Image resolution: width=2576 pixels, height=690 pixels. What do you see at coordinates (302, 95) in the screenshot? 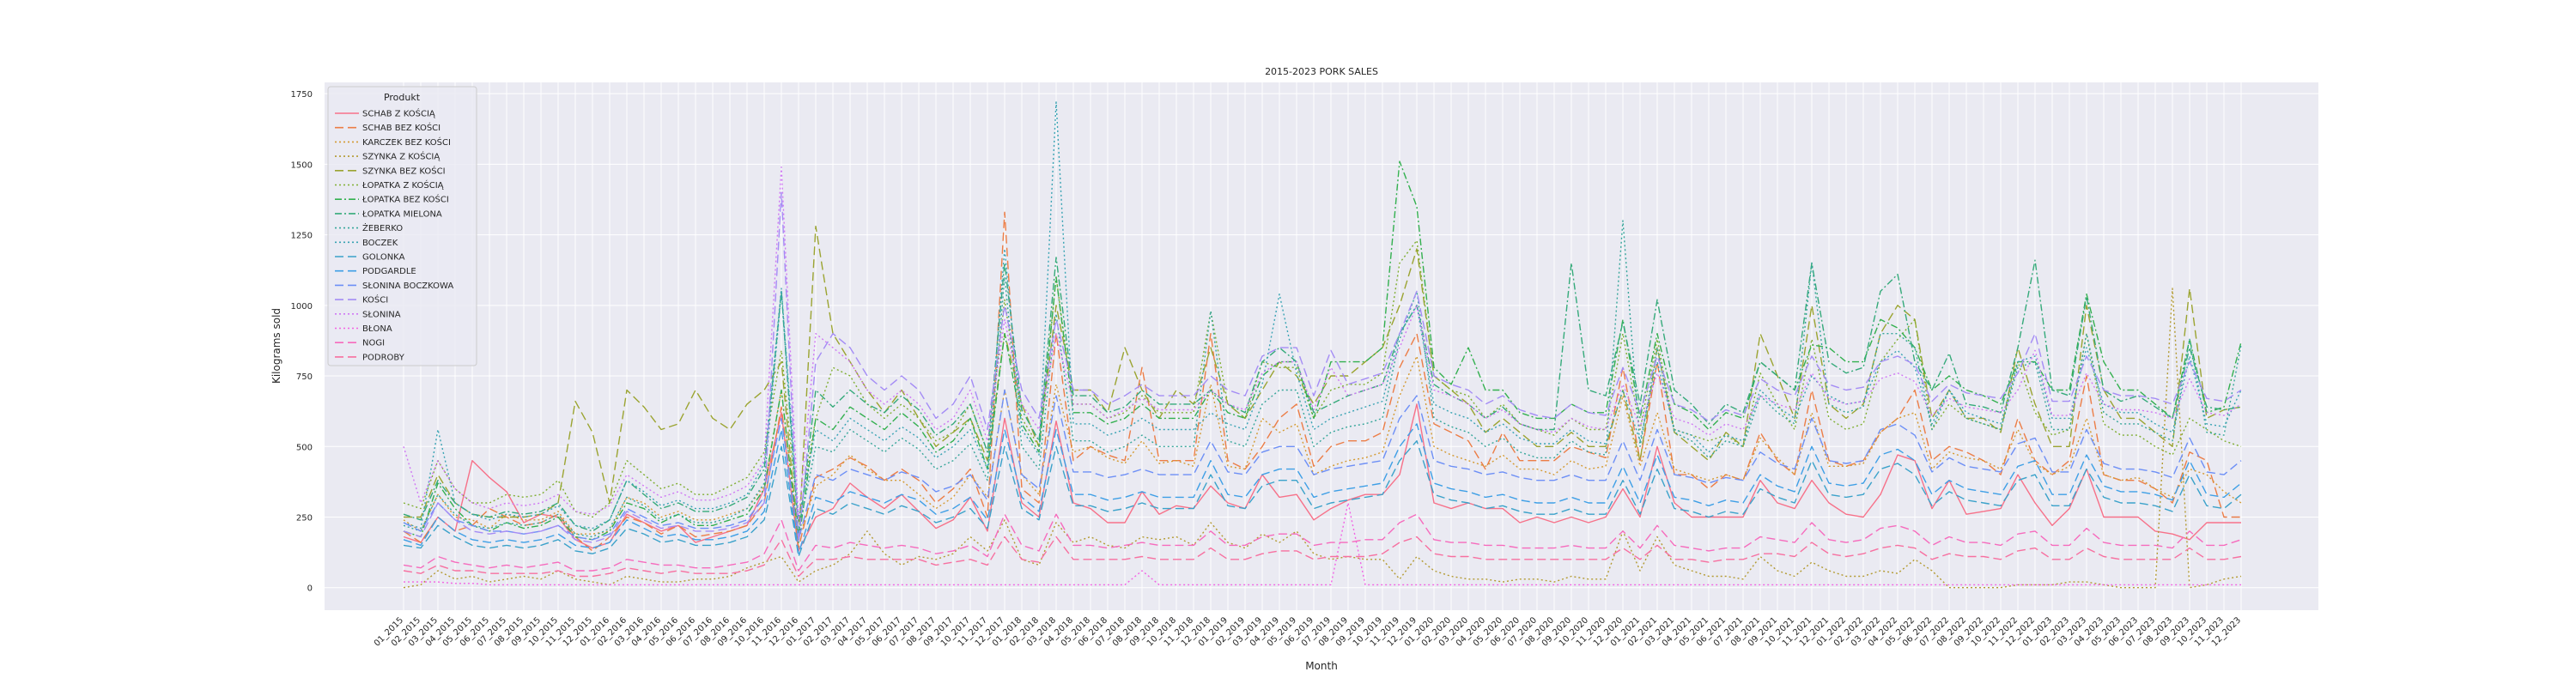
I see `y-tick-label: 1750` at bounding box center [302, 95].